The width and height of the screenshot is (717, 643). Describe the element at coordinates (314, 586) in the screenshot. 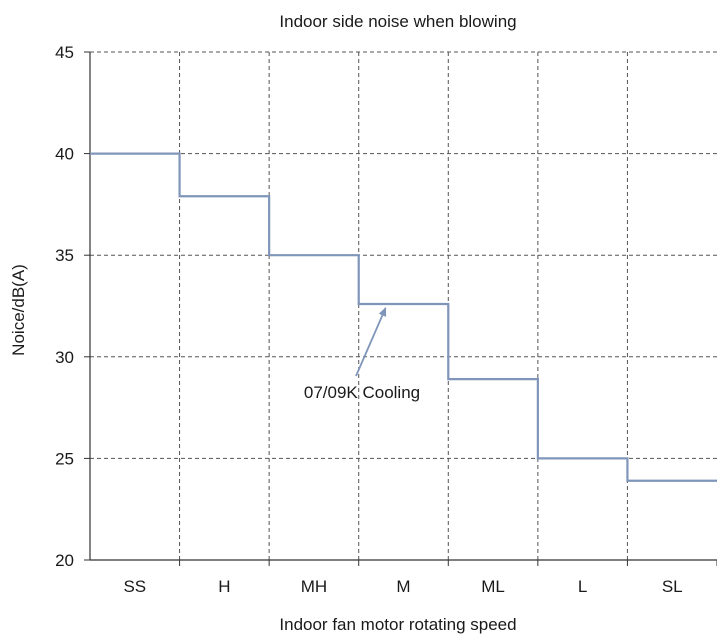

I see `x-tick-label: MH` at that location.